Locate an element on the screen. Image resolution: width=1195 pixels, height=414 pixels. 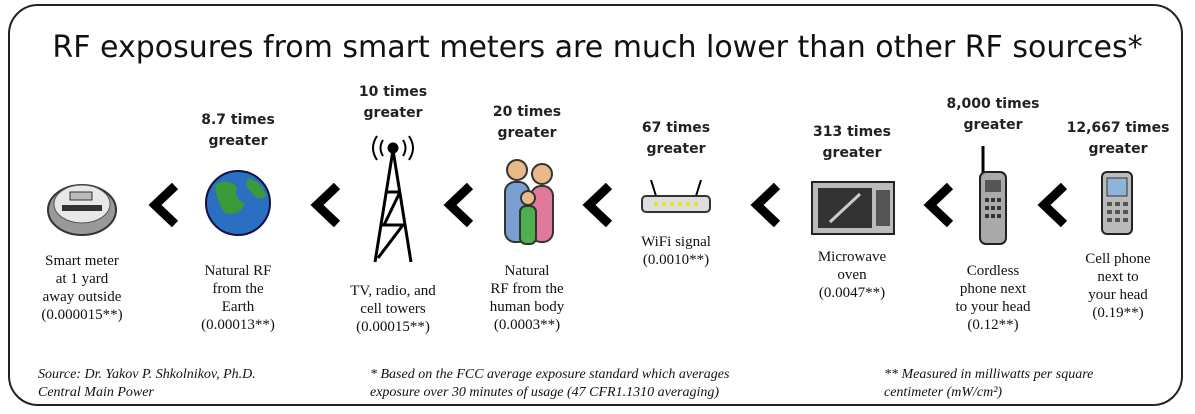
multiplier: 10 times greater is located at coordinates (393, 103).